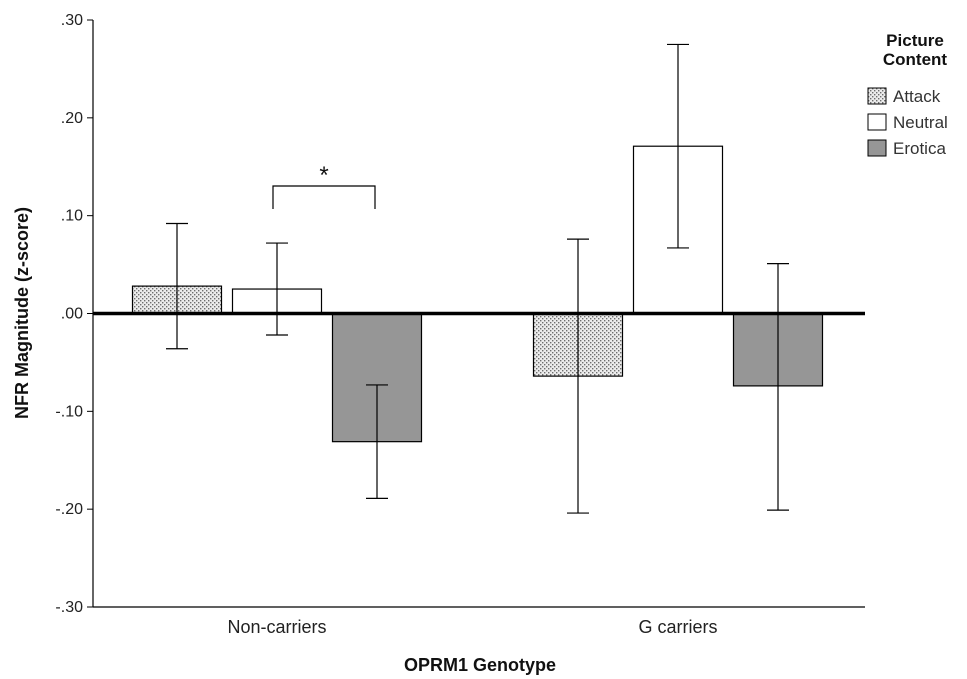 The image size is (967, 679). What do you see at coordinates (915, 59) in the screenshot?
I see `legend-title: Content` at bounding box center [915, 59].